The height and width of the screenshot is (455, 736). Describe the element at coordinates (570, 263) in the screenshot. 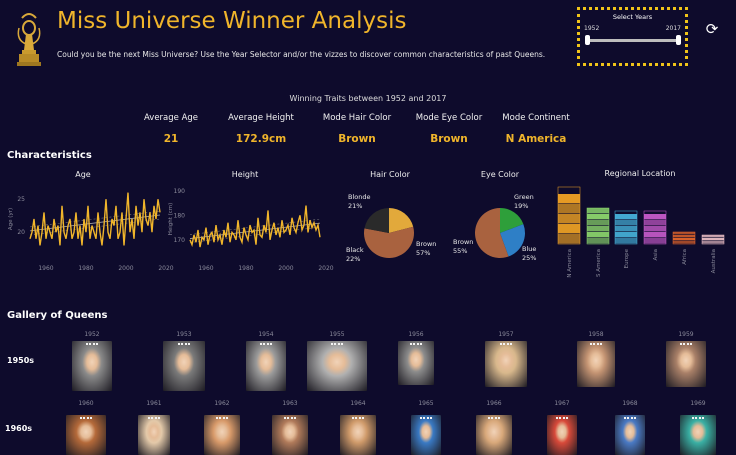

I see `region-category-label: N America` at that location.